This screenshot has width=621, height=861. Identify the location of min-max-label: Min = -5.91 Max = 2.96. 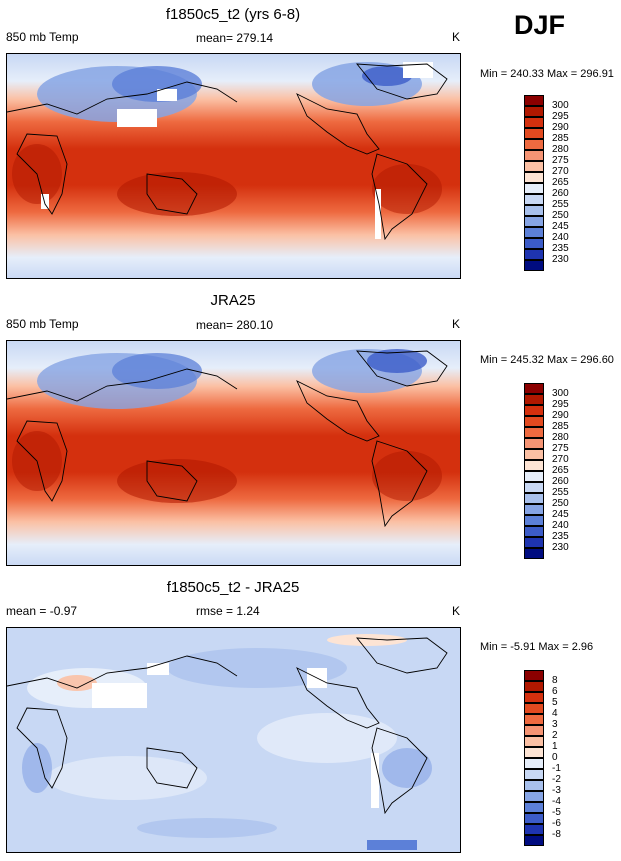
(537, 647).